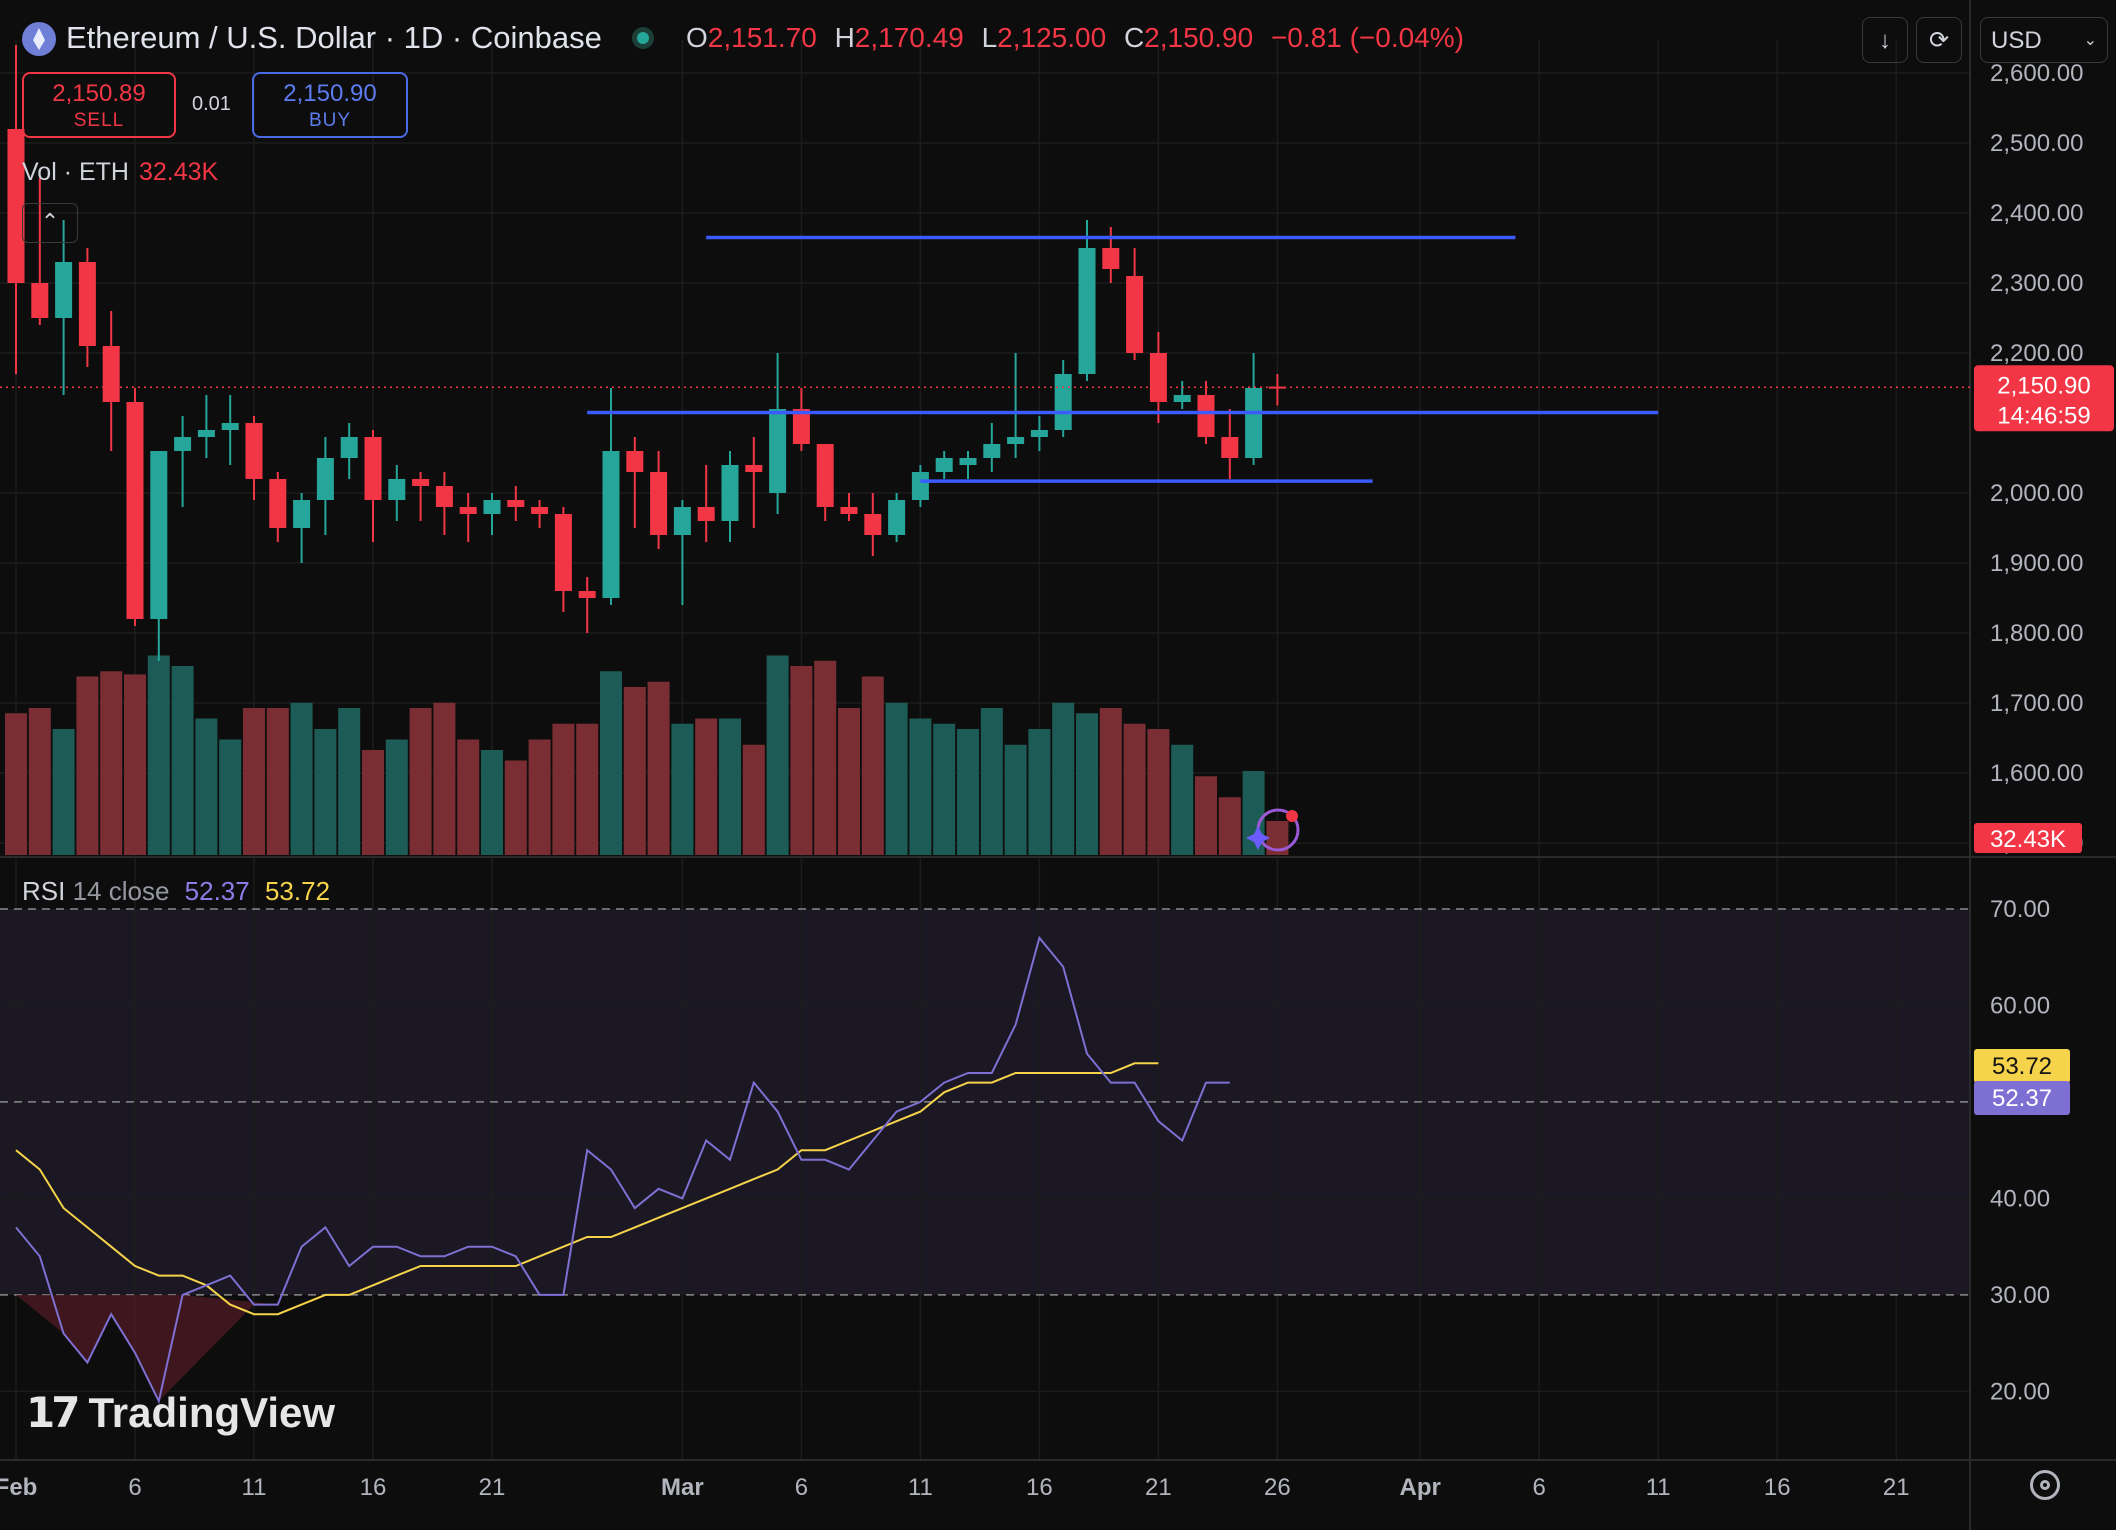  Describe the element at coordinates (1658, 1487) in the screenshot. I see `time-tick-label: 11` at that location.